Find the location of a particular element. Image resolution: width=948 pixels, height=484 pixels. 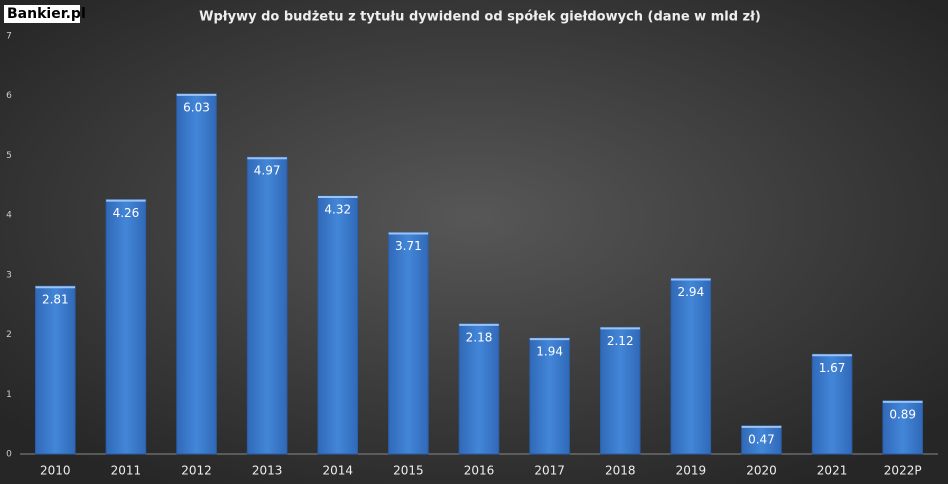

x-tick-label: 2022P is located at coordinates (903, 471).